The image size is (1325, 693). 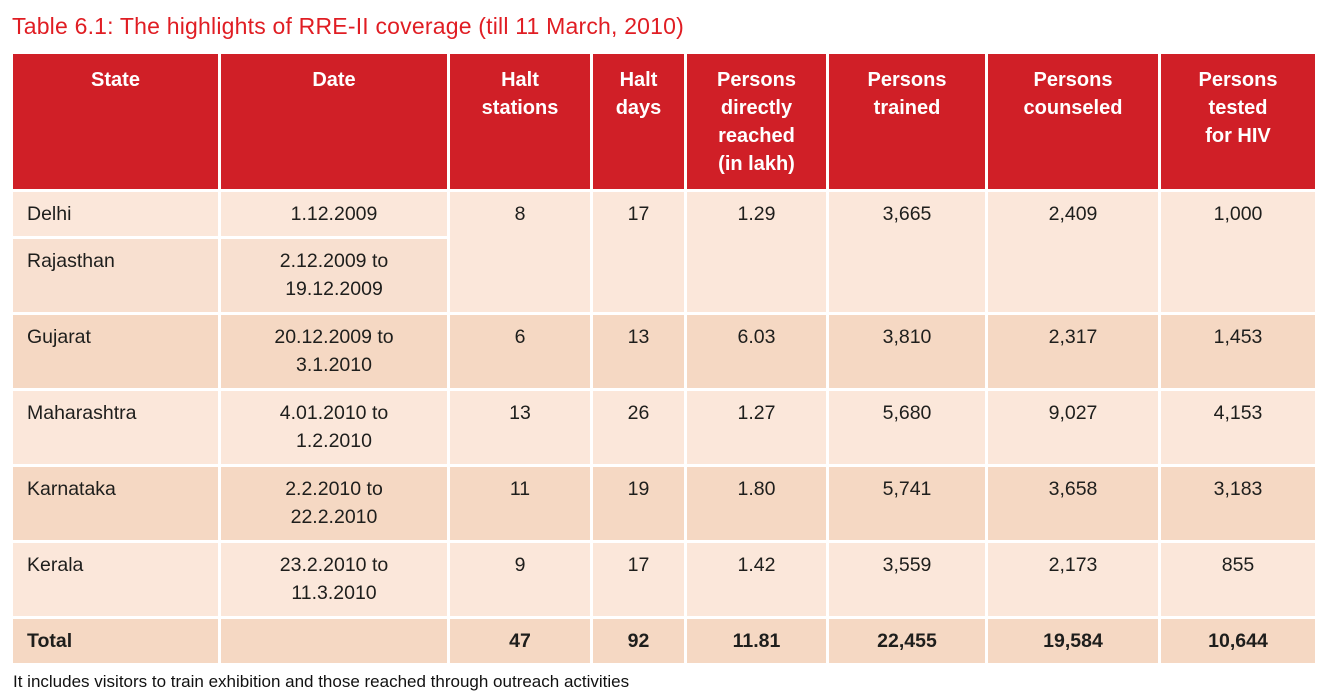 I want to click on col-header-date: Date, so click(x=334, y=121).